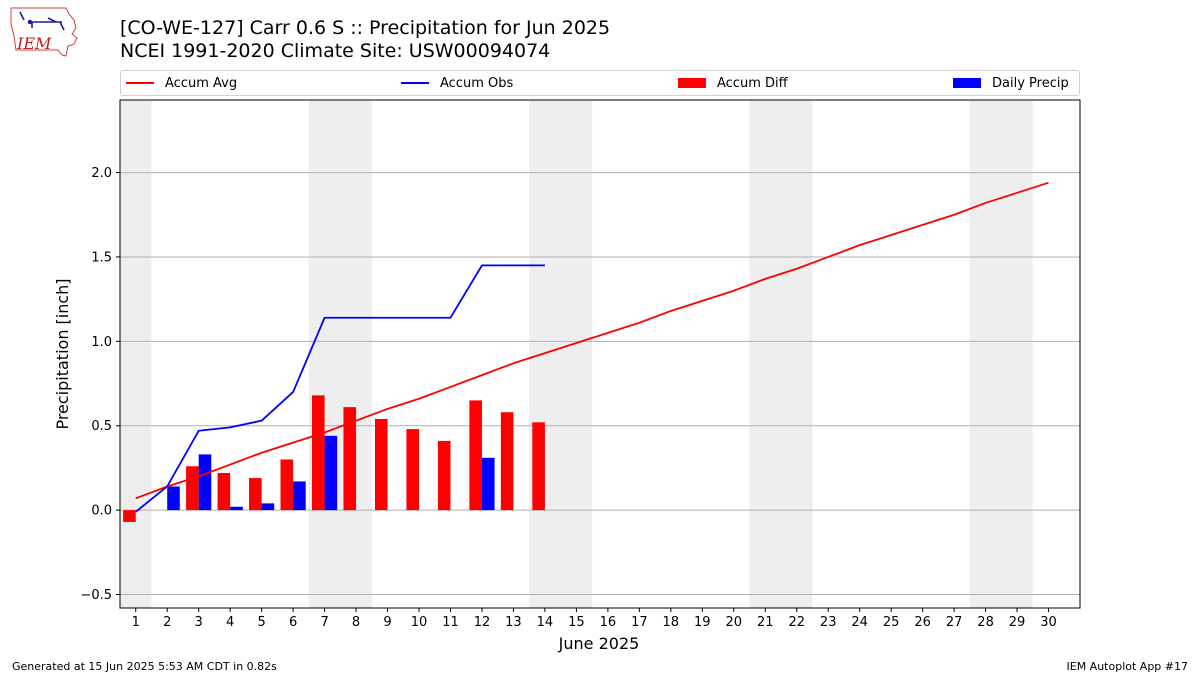 The width and height of the screenshot is (1200, 675). I want to click on x-tick-label: 14, so click(545, 622).